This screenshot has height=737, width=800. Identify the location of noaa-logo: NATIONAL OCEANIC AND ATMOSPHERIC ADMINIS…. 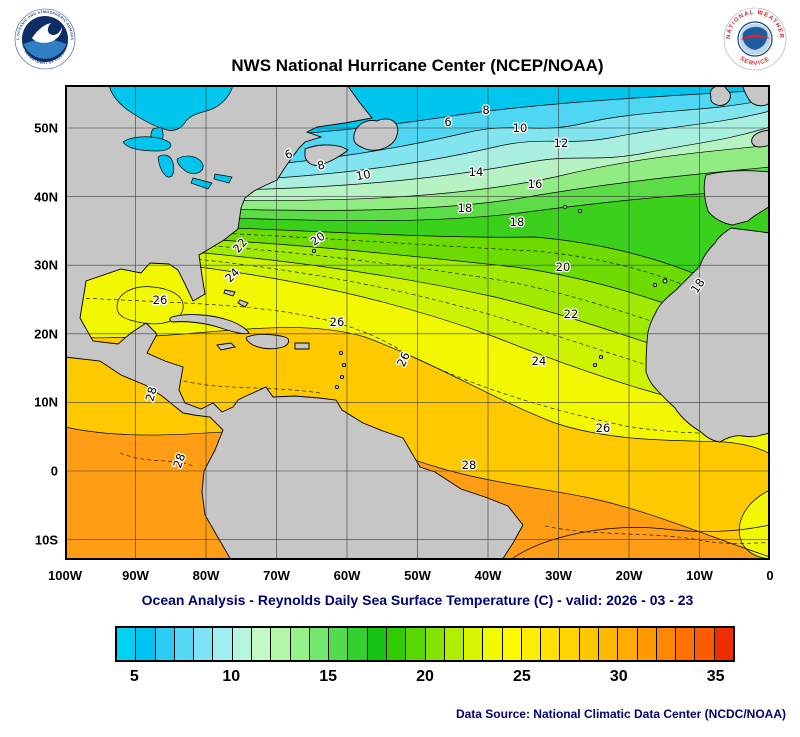
(45, 39).